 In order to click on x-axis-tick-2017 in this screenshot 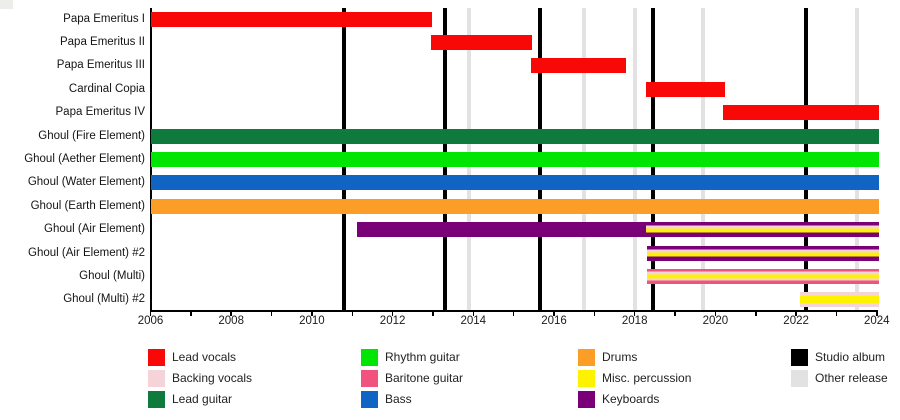, I will do `click(594, 313)`.